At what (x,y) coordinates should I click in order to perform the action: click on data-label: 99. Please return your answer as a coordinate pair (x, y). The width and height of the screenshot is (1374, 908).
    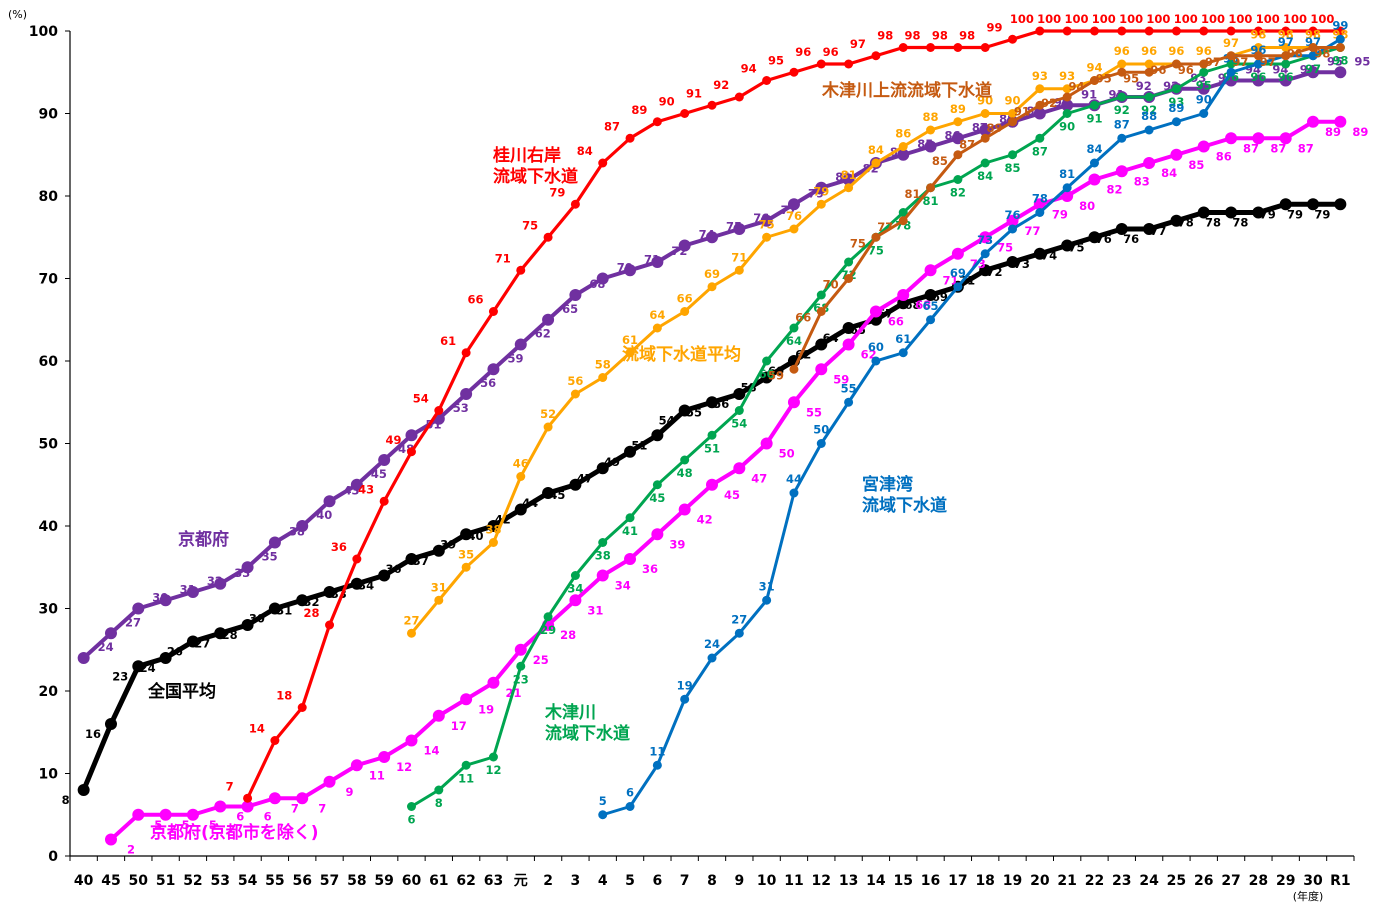
    Looking at the image, I should click on (1340, 25).